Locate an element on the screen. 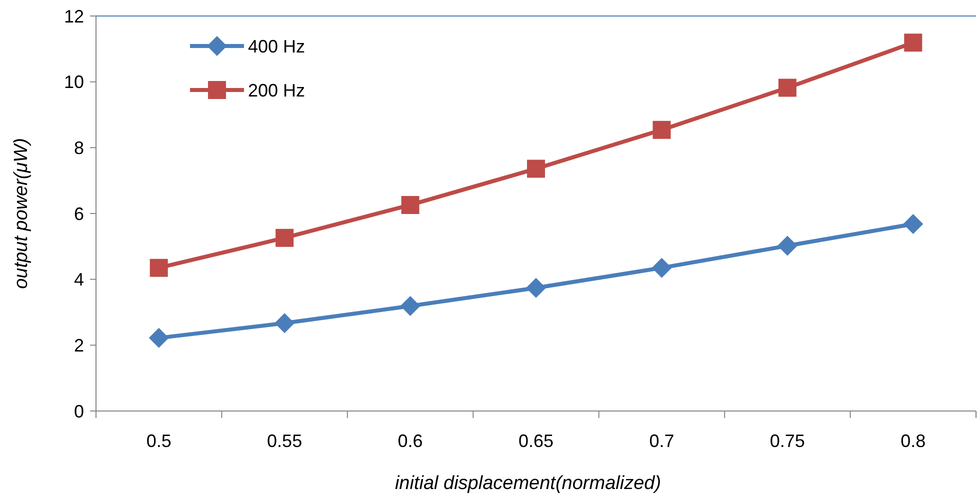 This screenshot has width=977, height=501. x-tick-label: 0.6 is located at coordinates (410, 441).